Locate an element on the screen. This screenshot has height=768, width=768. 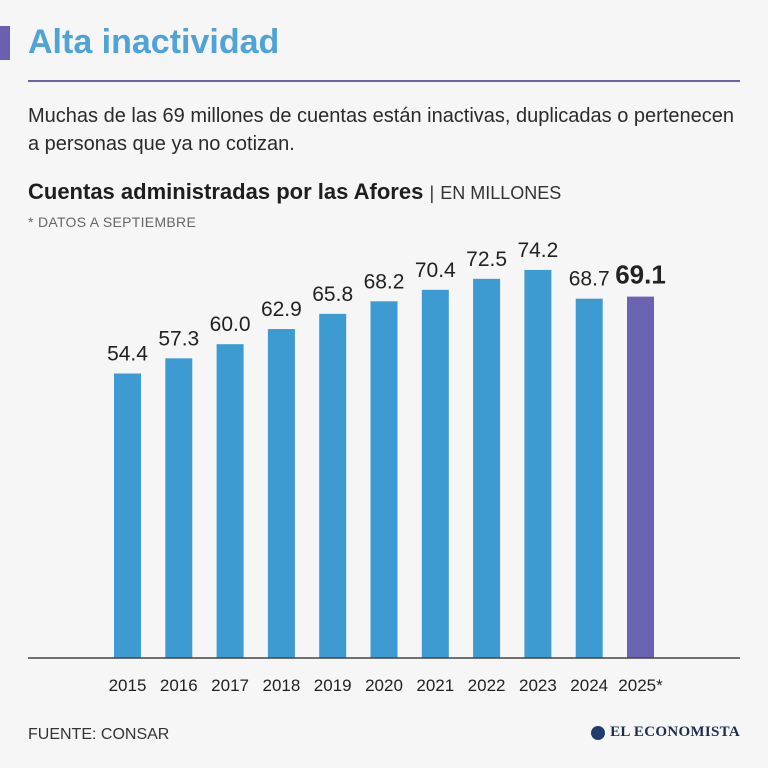
x-tick-2021: 2021 is located at coordinates (435, 685).